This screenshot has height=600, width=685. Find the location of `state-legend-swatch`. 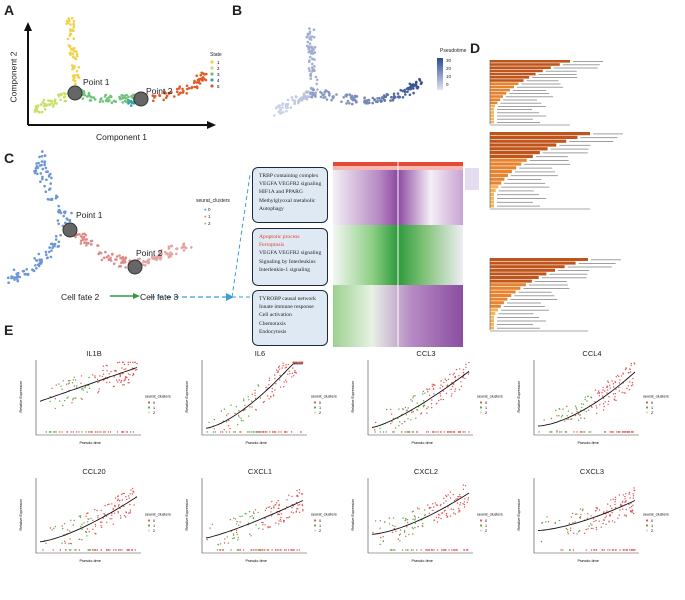

state-legend-swatch is located at coordinates (212, 80).